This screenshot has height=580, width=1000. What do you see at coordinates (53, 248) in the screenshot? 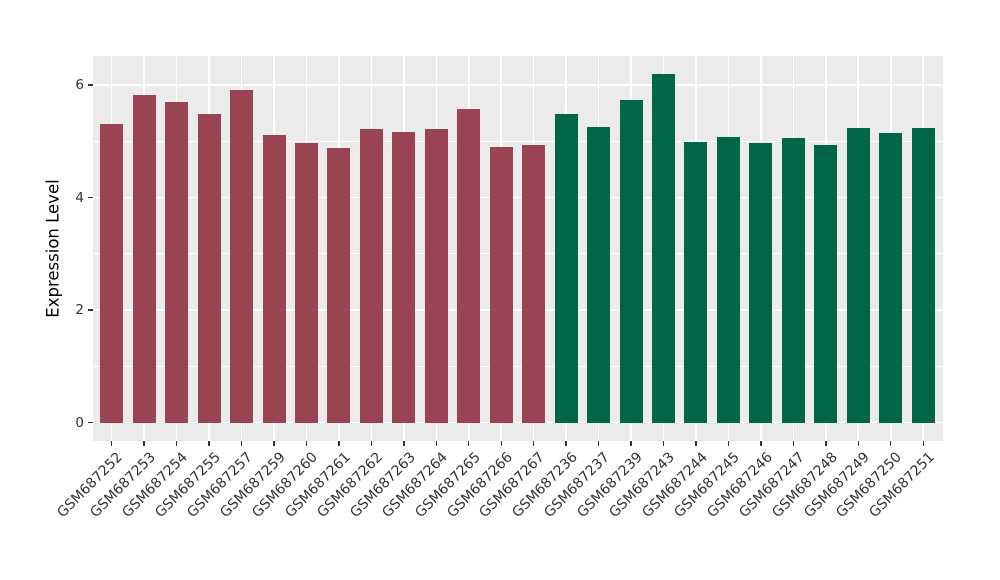
I see `y-axis-title: Expression Level` at bounding box center [53, 248].